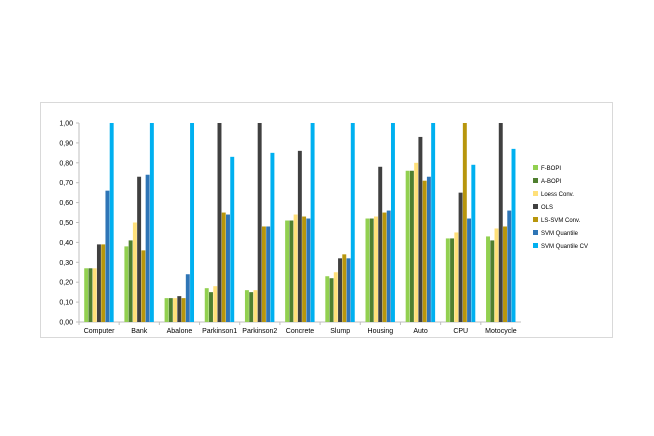 Image resolution: width=654 pixels, height=436 pixels. What do you see at coordinates (66, 143) in the screenshot?
I see `y-tick-label: 0,90` at bounding box center [66, 143].